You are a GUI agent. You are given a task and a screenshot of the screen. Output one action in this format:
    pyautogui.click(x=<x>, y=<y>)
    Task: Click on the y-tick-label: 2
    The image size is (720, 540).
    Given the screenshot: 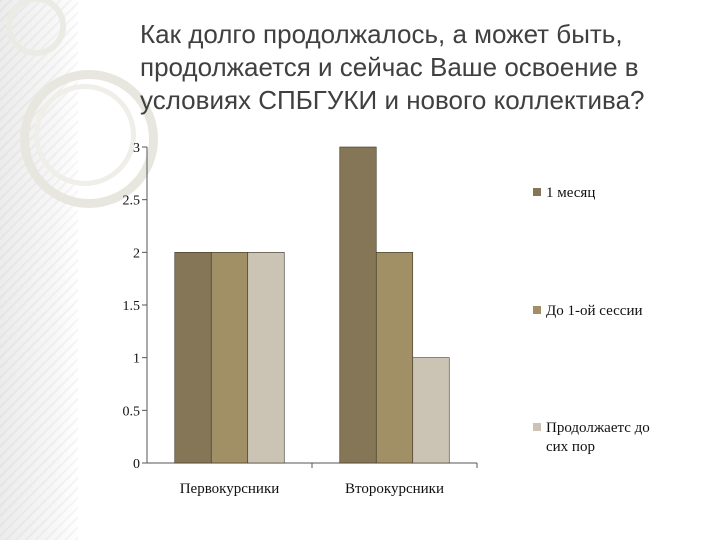 What is the action you would take?
    pyautogui.click(x=136, y=253)
    